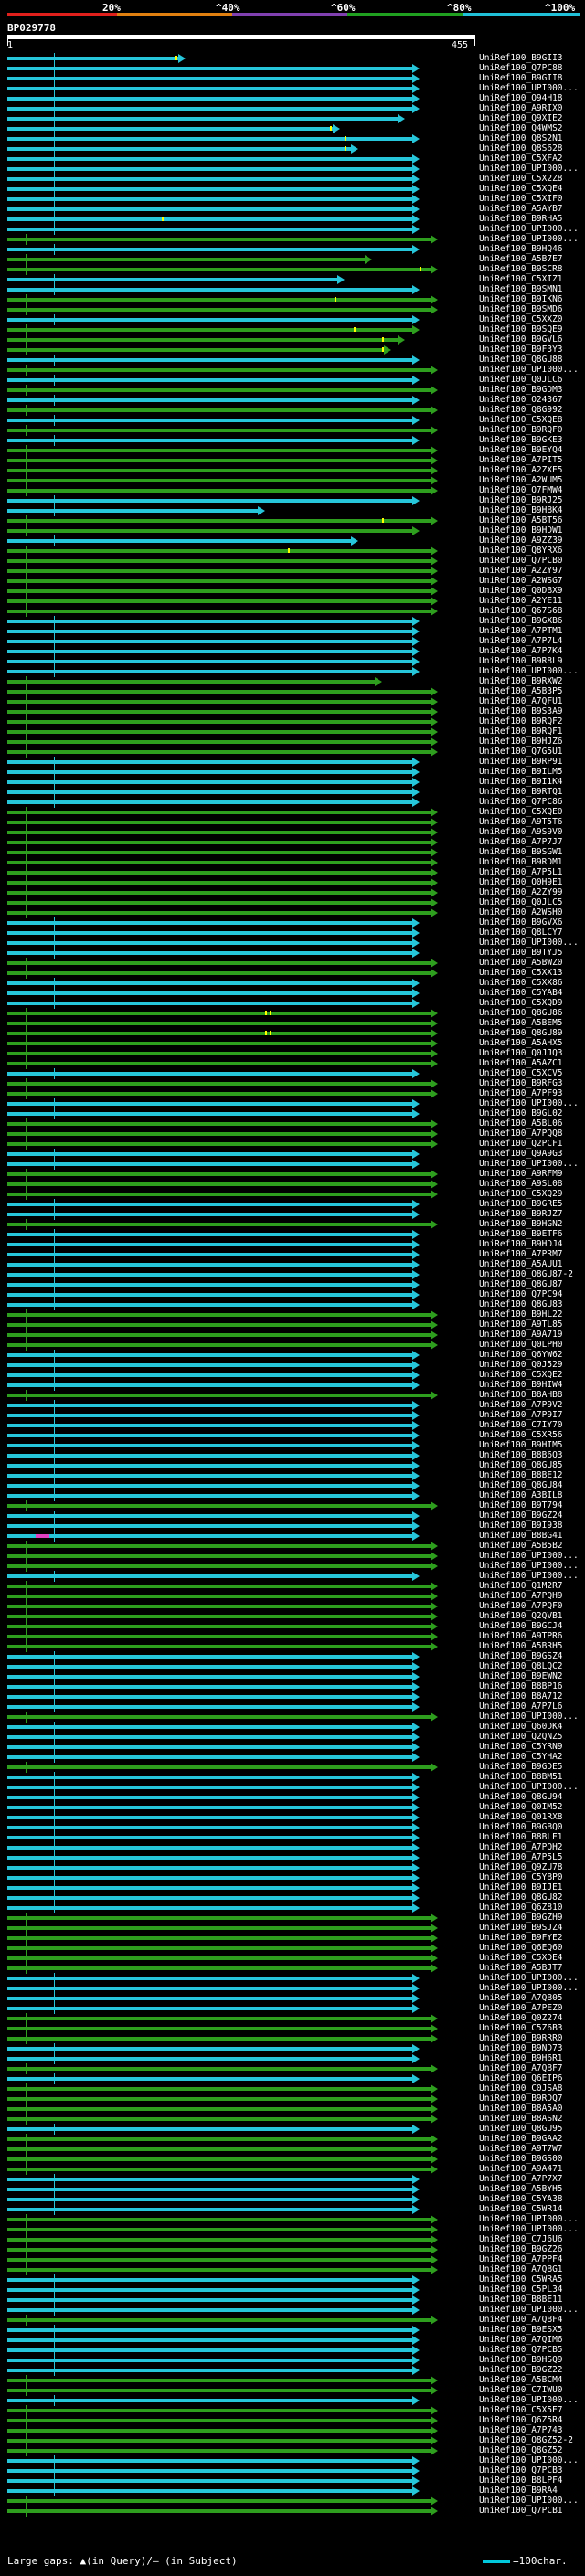 The height and width of the screenshot is (2576, 585). What do you see at coordinates (293, 1355) in the screenshot?
I see `hit-row: UniRef100_Q6YW62` at bounding box center [293, 1355].